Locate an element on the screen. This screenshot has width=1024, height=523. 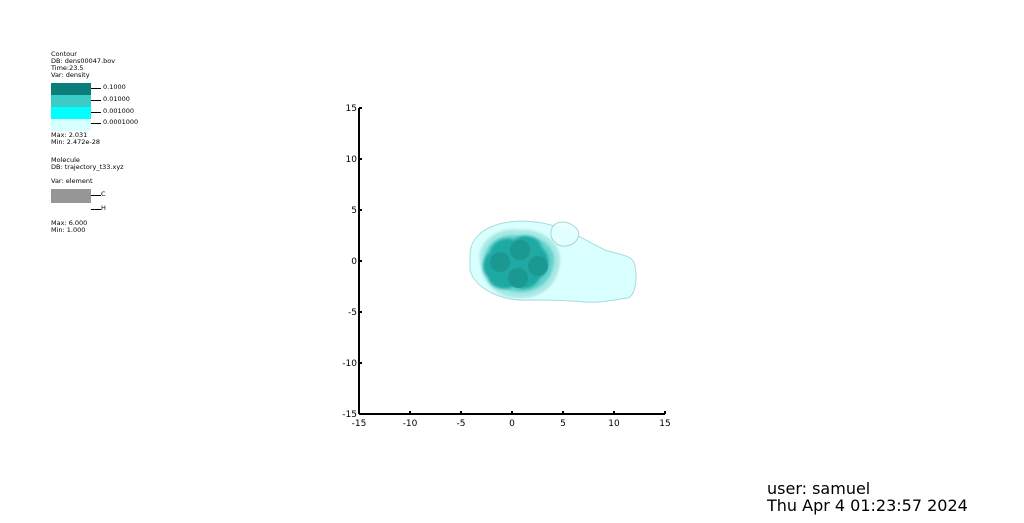
footer-date: Thu Apr 4 01:23:57 2024 is located at coordinates (867, 505).